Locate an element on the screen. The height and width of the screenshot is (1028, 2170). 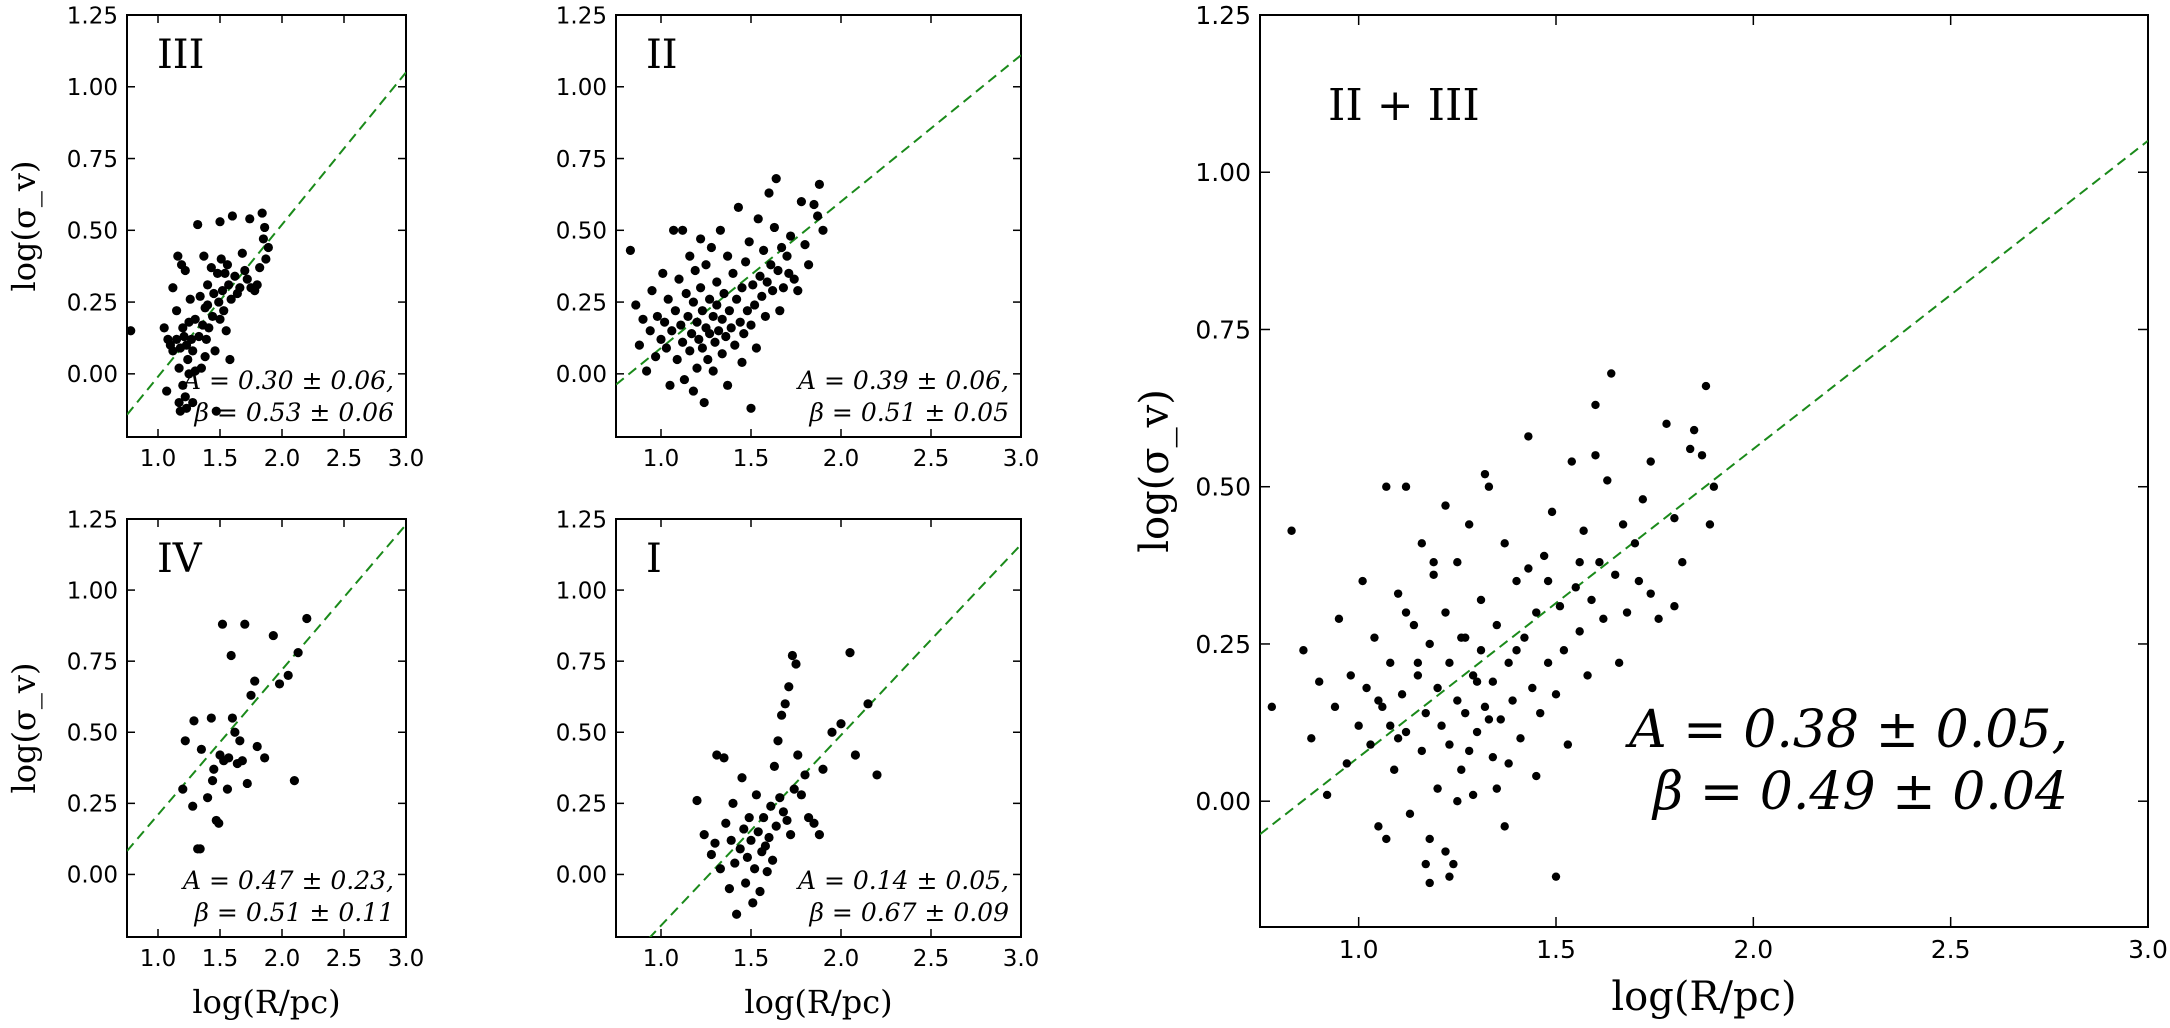
annotation-amplitude: A = 0.14 ± 0.05, is located at coordinates (902, 880).